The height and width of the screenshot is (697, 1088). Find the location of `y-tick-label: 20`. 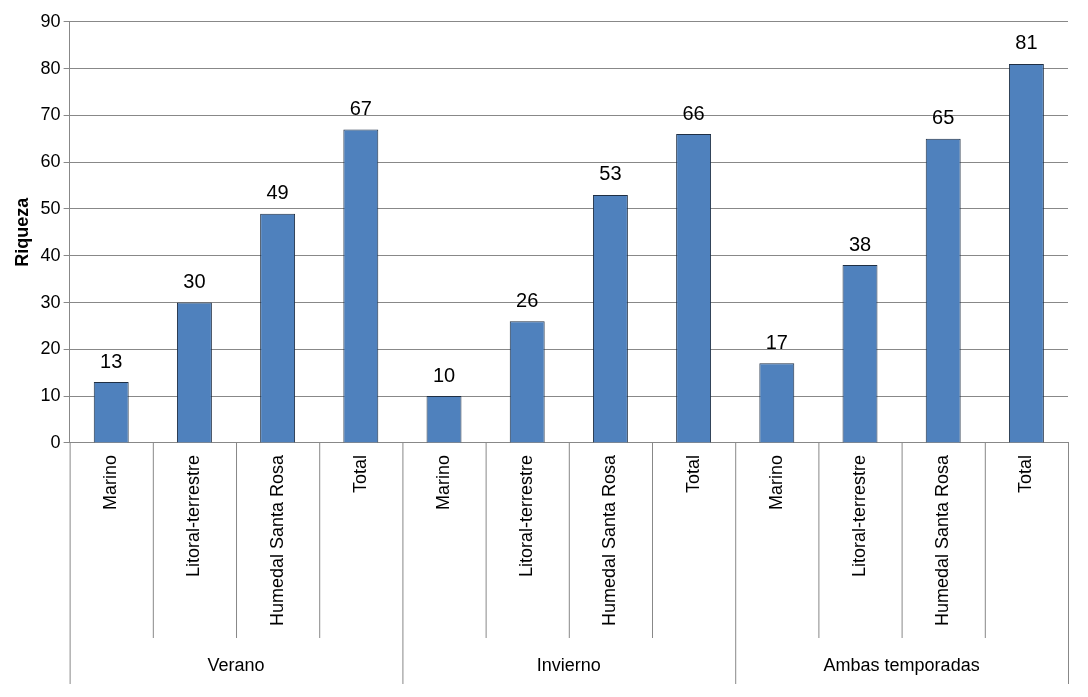

y-tick-label: 20 is located at coordinates (50, 348).